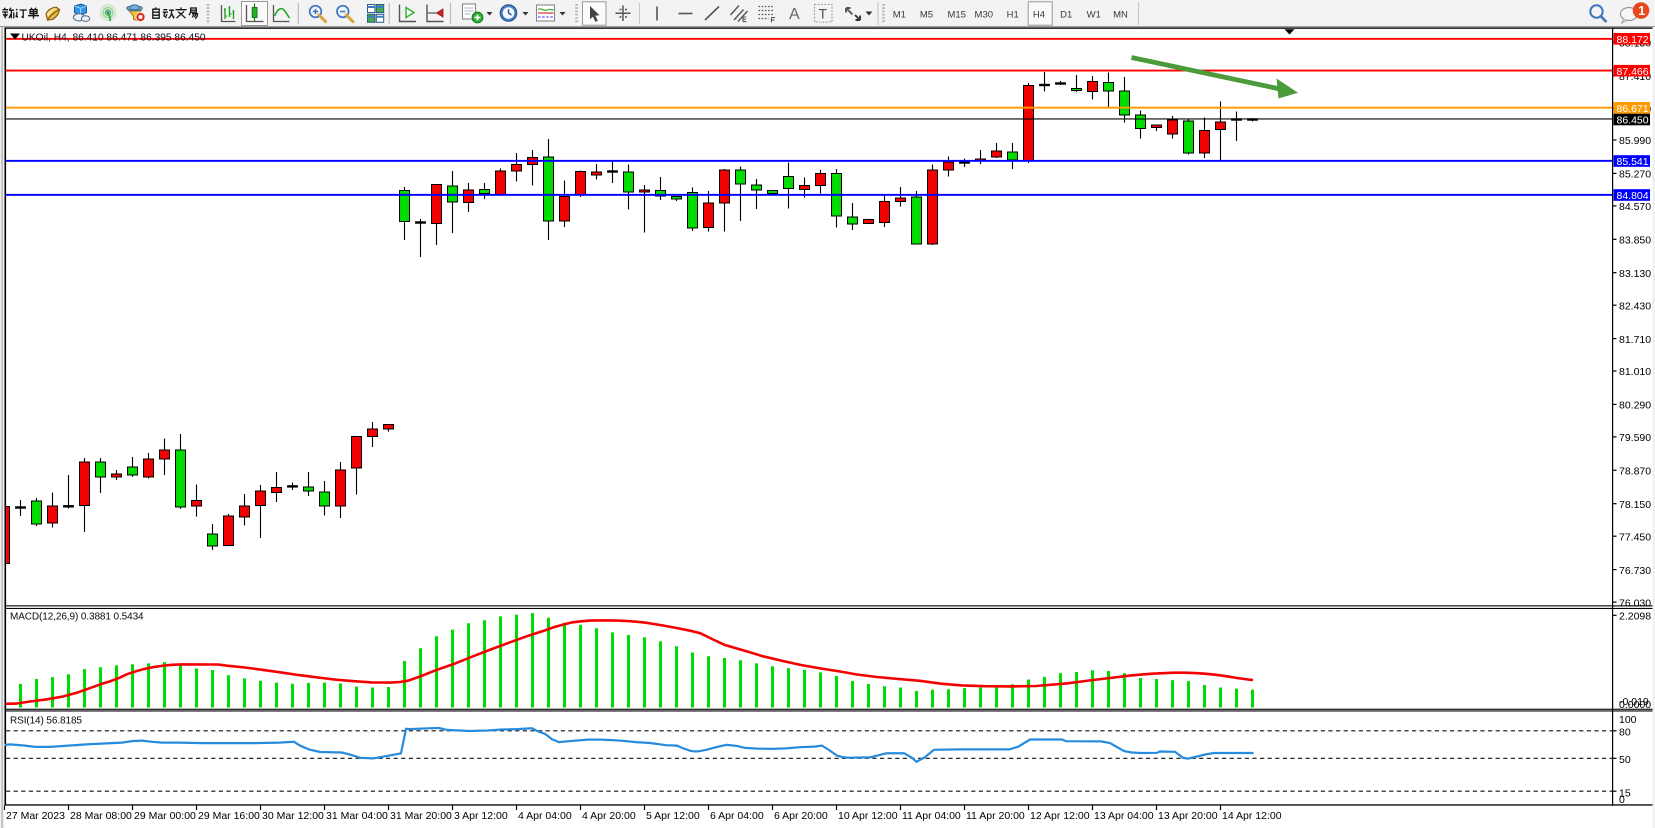  I want to click on svg-text: RSI(14) 56.8185, so click(46, 721).